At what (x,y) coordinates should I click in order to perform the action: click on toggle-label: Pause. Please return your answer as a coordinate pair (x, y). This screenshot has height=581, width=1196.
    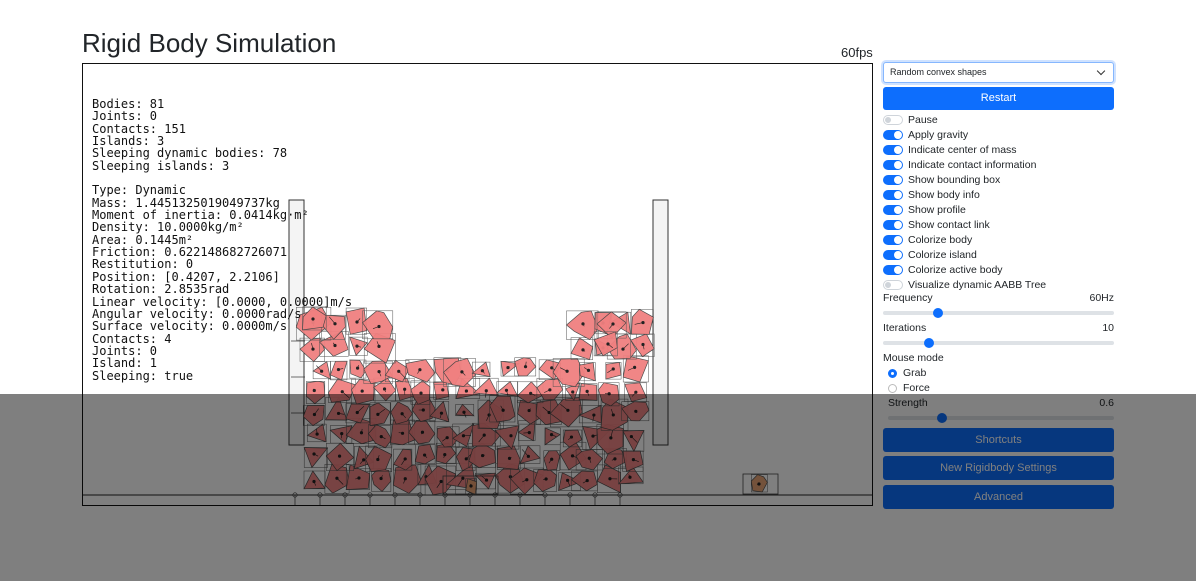
    Looking at the image, I should click on (923, 120).